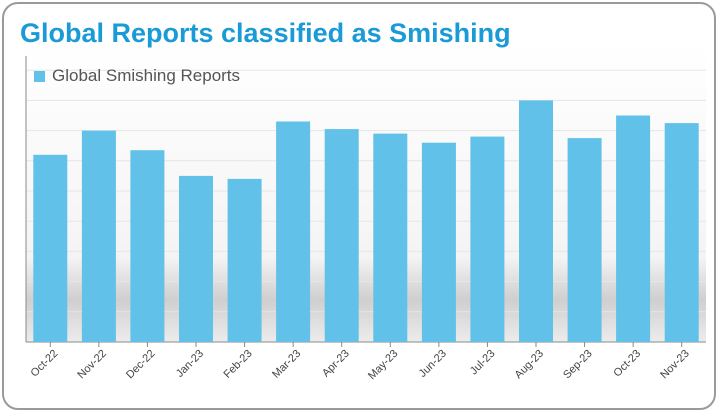  Describe the element at coordinates (383, 365) in the screenshot. I see `x-tick-label: May-23` at that location.